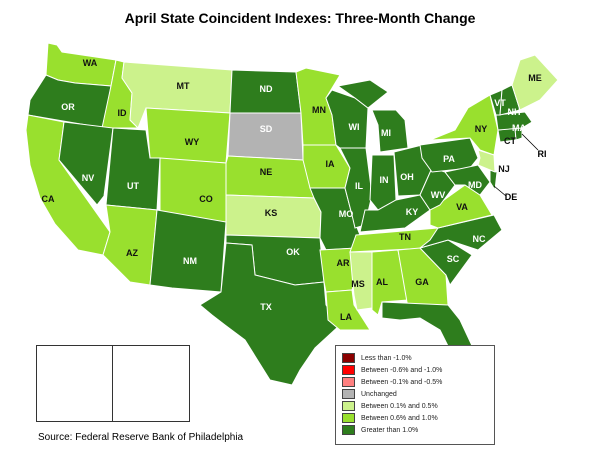 The width and height of the screenshot is (600, 460). Describe the element at coordinates (48, 199) in the screenshot. I see `state-label-ca: CA` at that location.